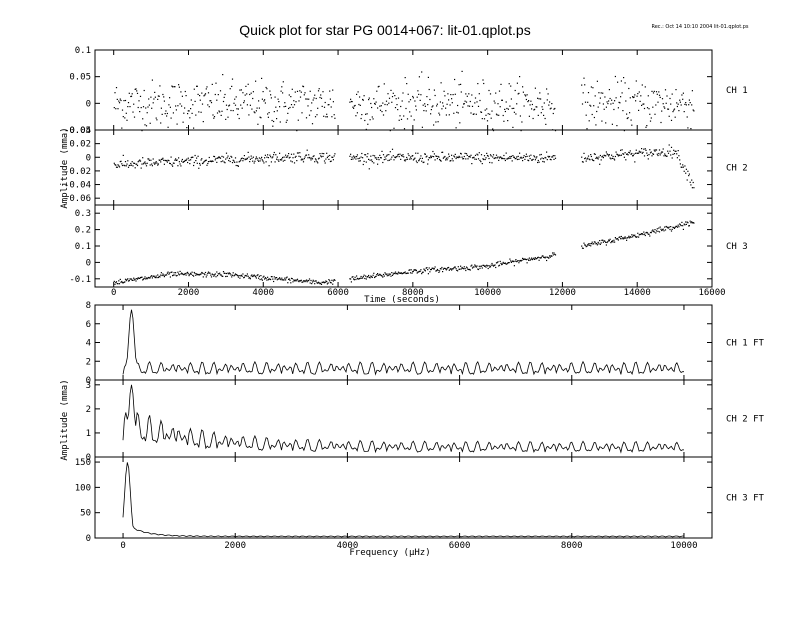 The height and width of the screenshot is (618, 800). What do you see at coordinates (77, 199) in the screenshot?
I see `y-tick-label: -0.06` at bounding box center [77, 199].